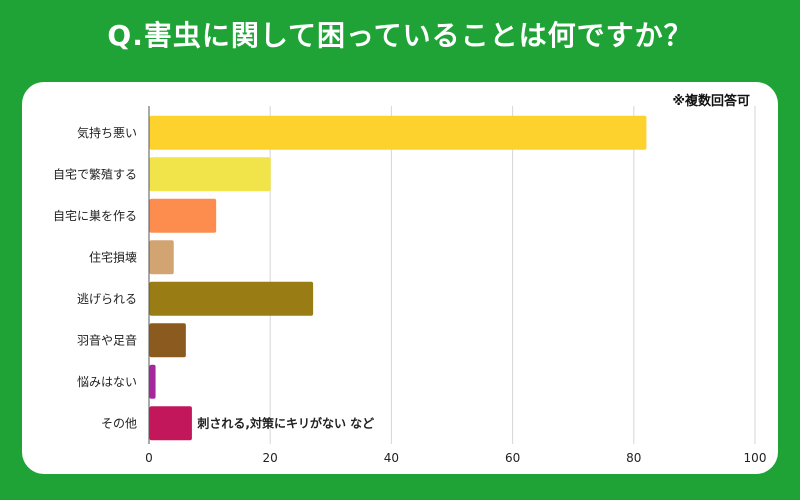 The image size is (800, 500). I want to click on x-tick-label: 20, so click(270, 458).